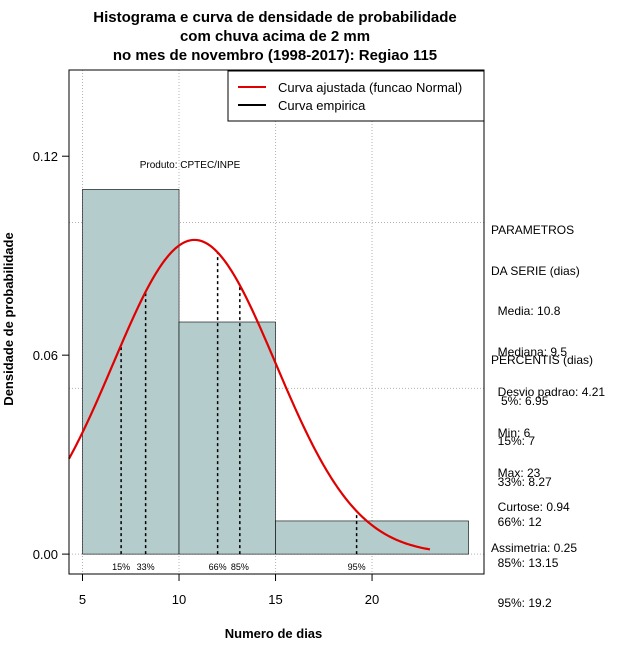 The width and height of the screenshot is (640, 660). I want to click on stats-line: 5%: 6.95, so click(520, 400).